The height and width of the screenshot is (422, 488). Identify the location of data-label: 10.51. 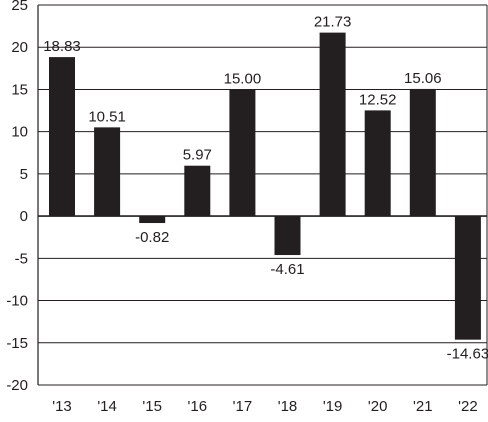
(107, 116).